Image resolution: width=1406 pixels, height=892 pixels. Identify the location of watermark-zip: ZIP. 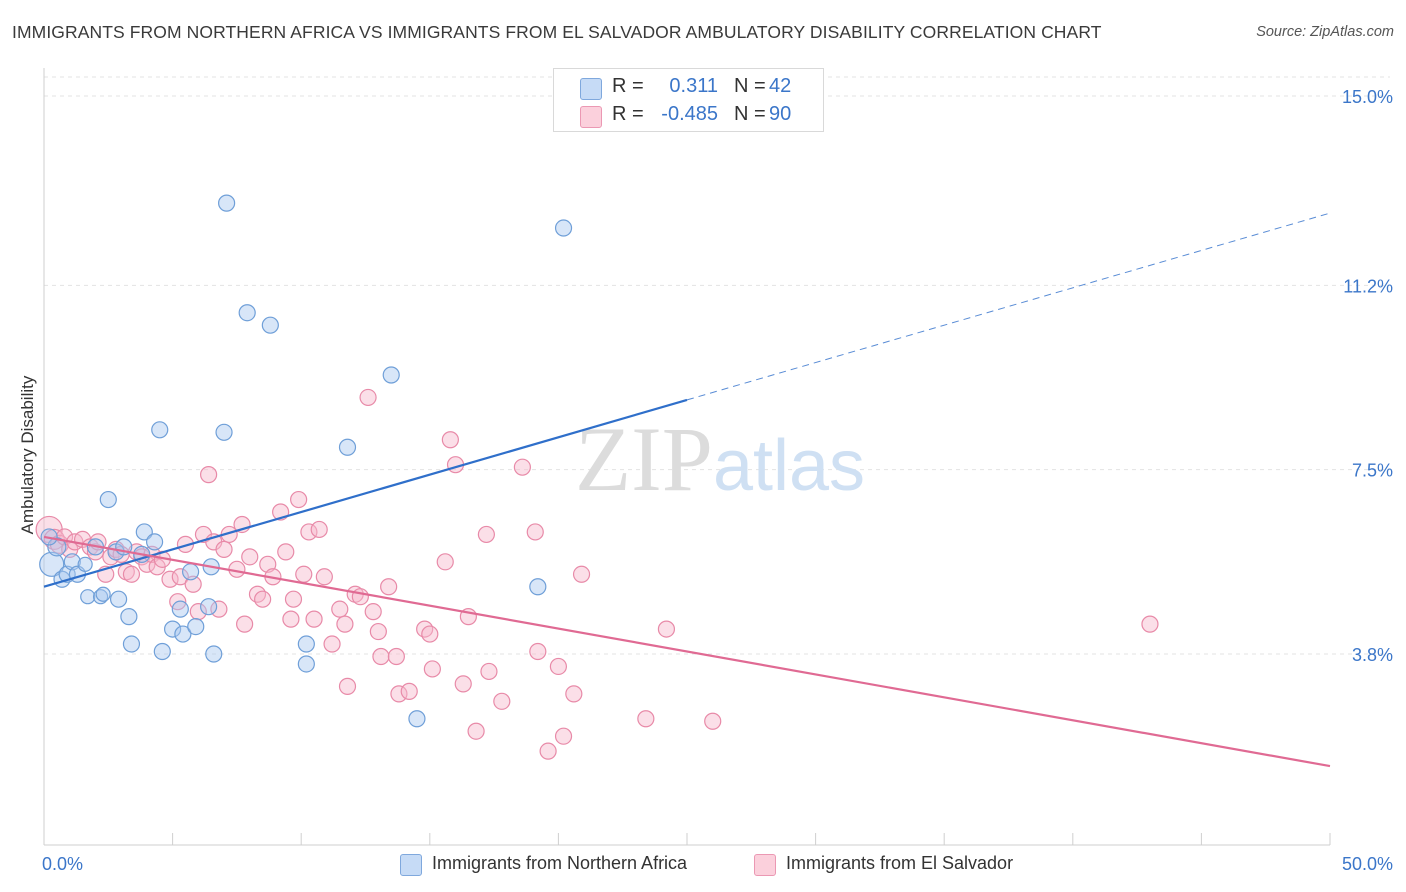
(644, 459).